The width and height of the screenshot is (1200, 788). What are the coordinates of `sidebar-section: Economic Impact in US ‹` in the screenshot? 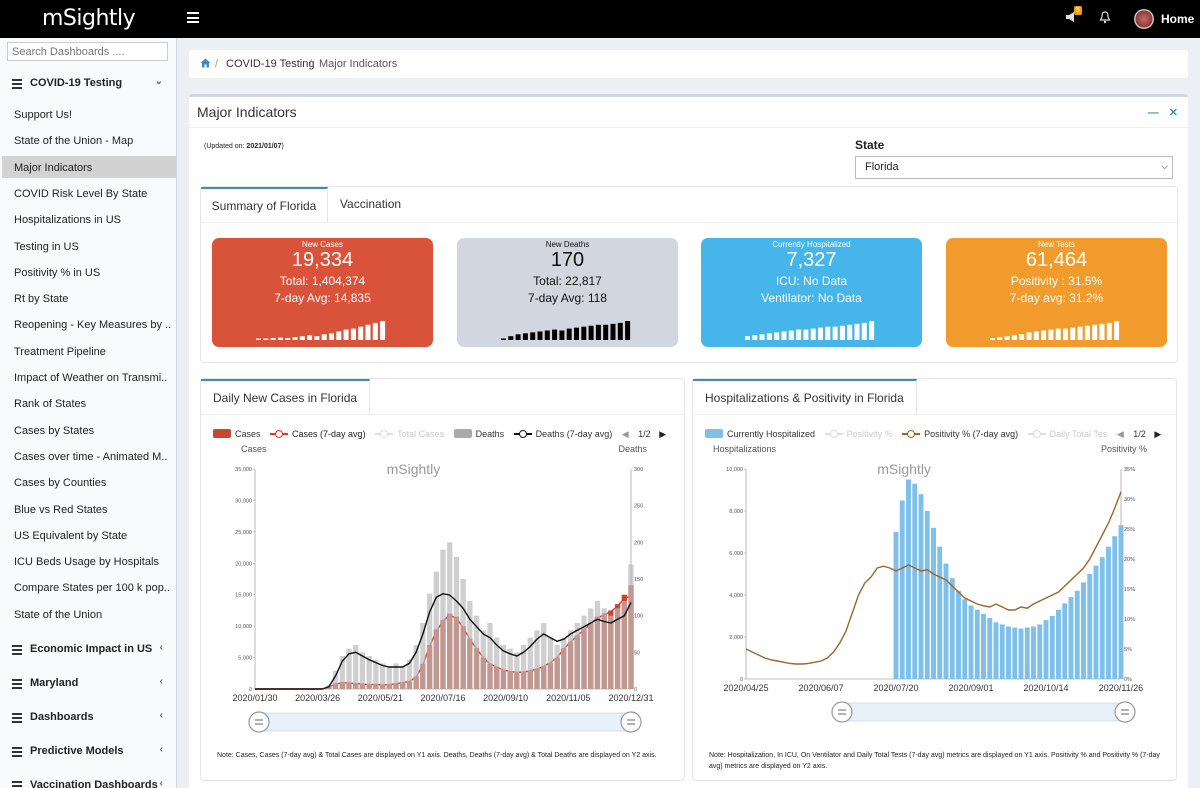 It's located at (88, 649).